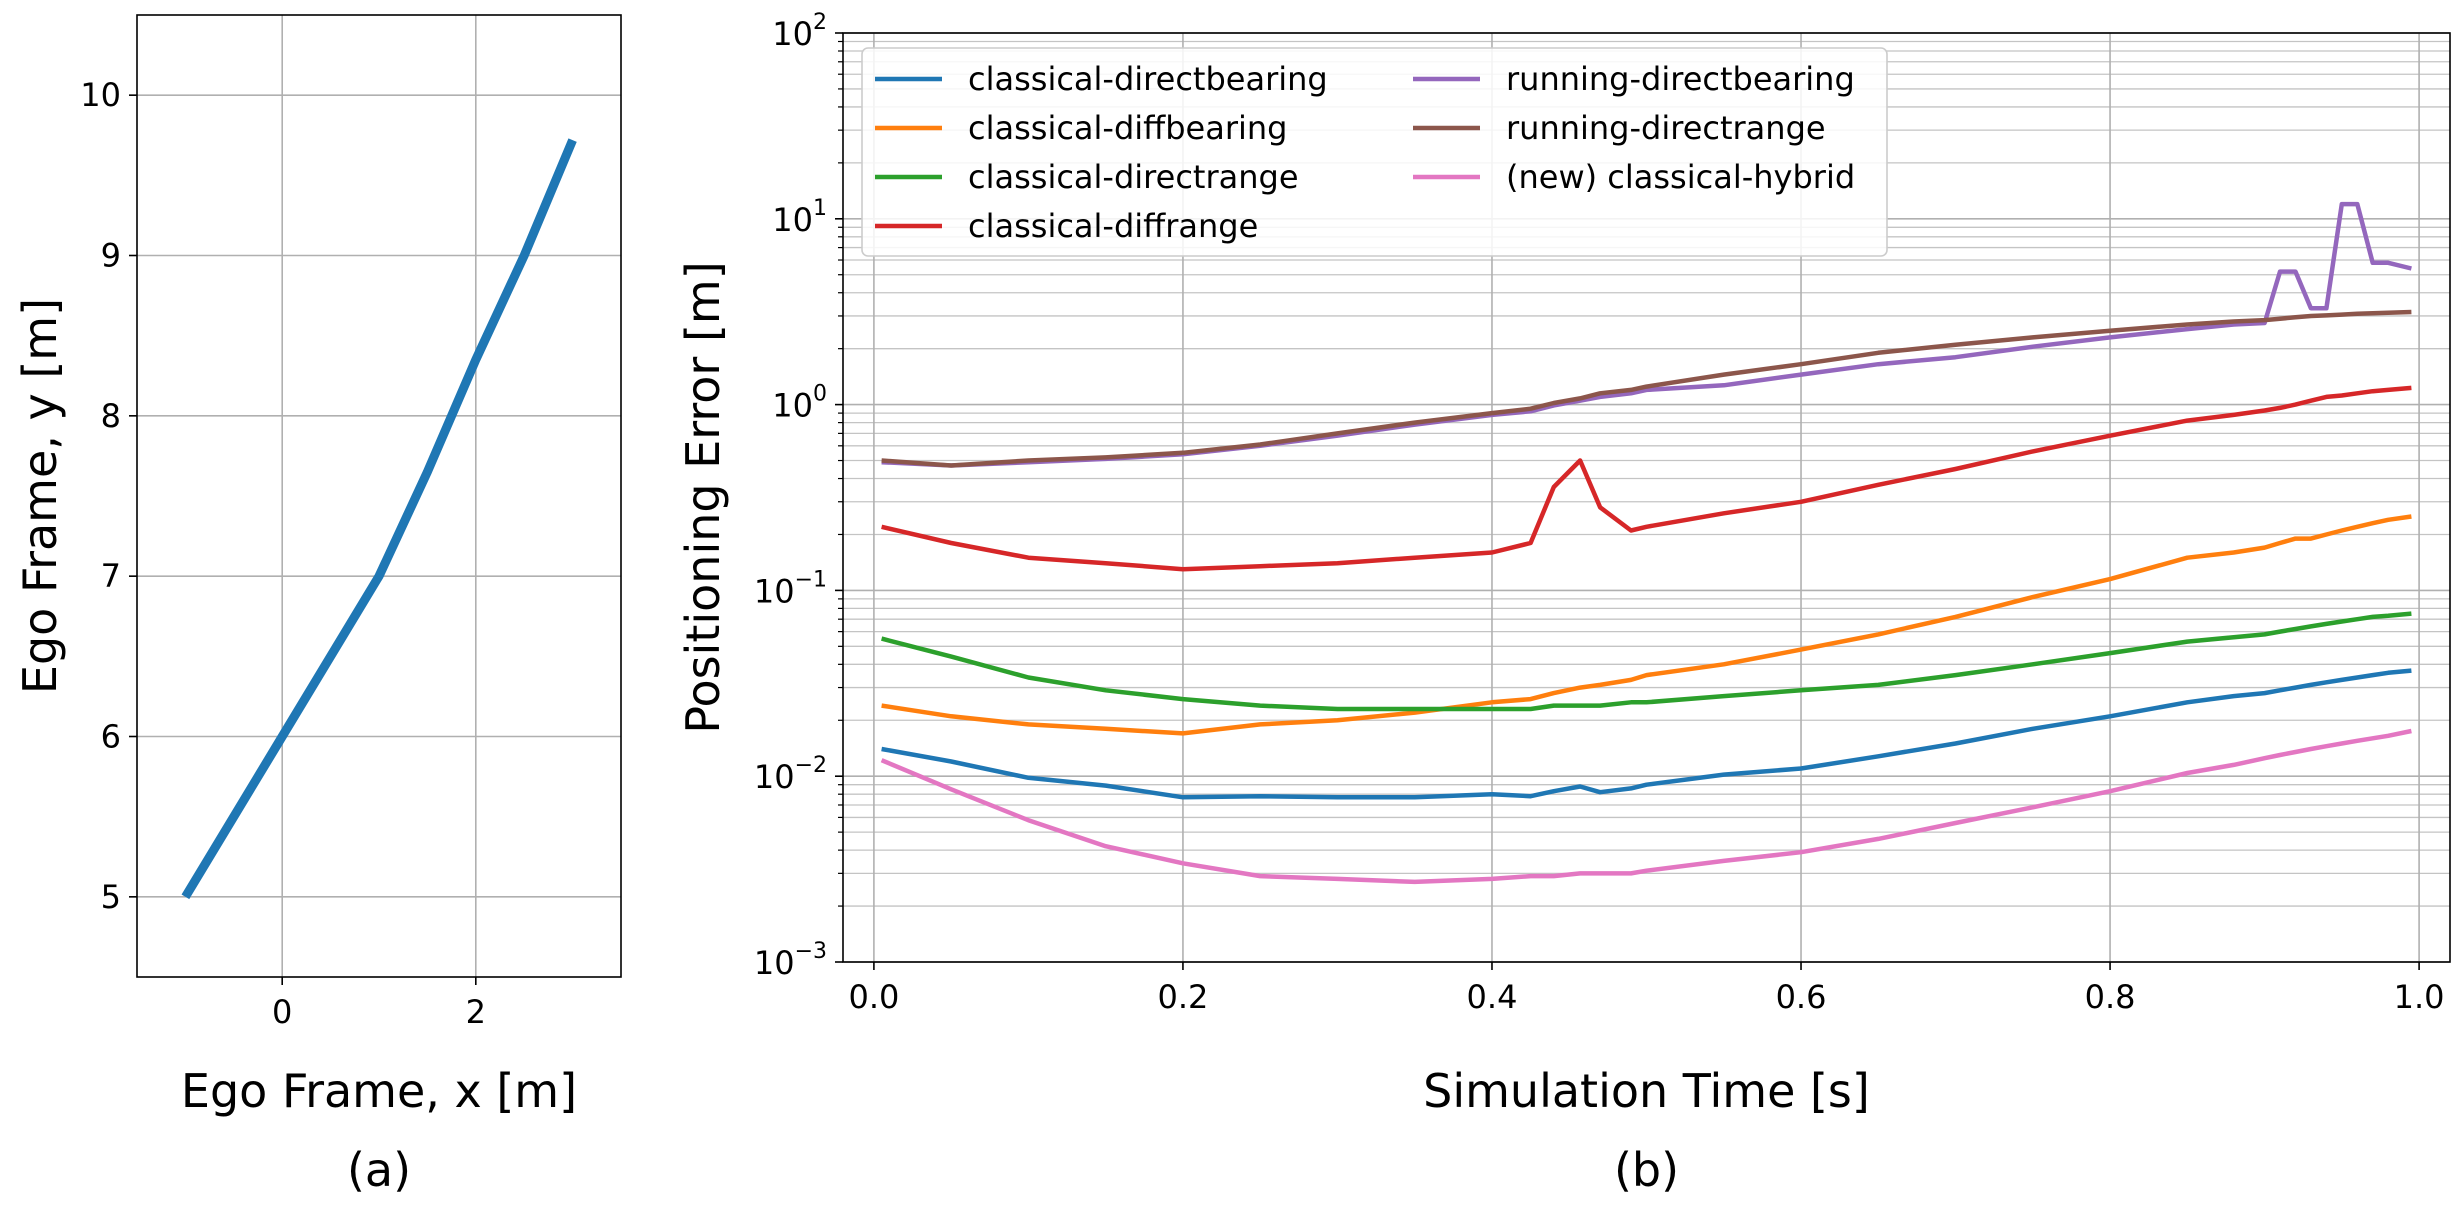  I want to click on series-line-running-directrange, so click(1646, 388).